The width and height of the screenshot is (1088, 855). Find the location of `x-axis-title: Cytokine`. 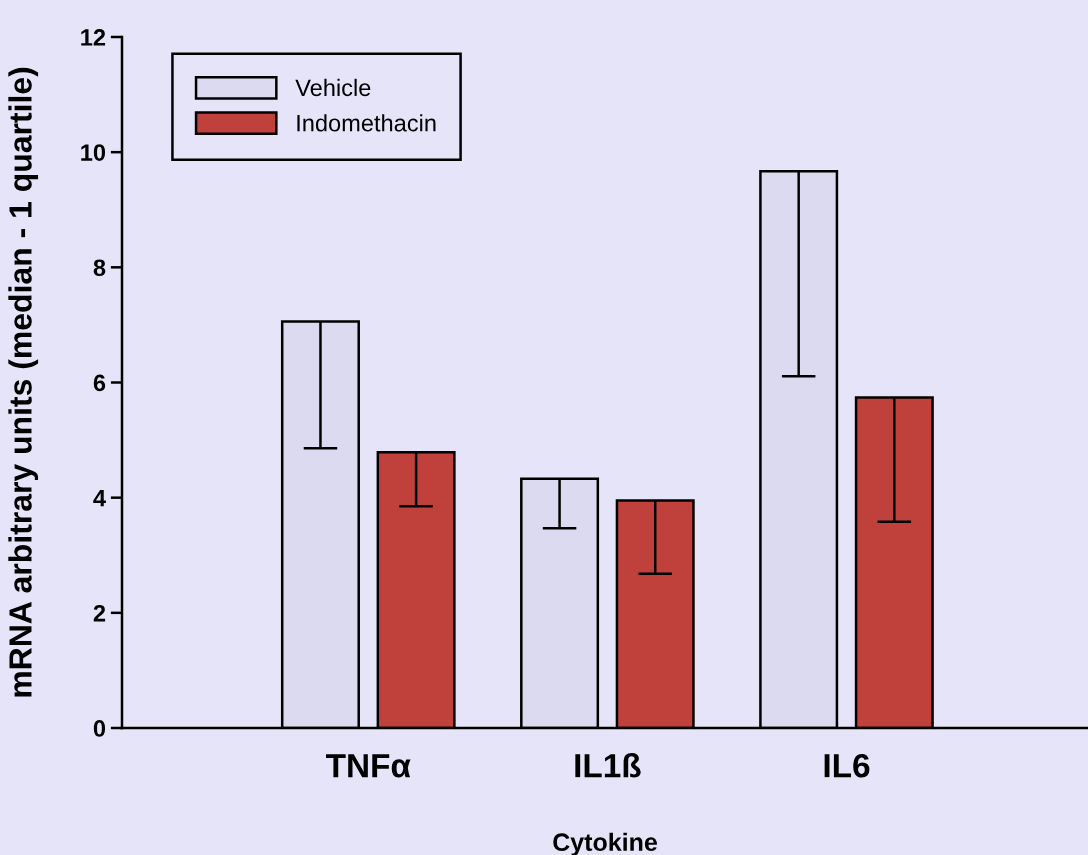

x-axis-title: Cytokine is located at coordinates (605, 843).